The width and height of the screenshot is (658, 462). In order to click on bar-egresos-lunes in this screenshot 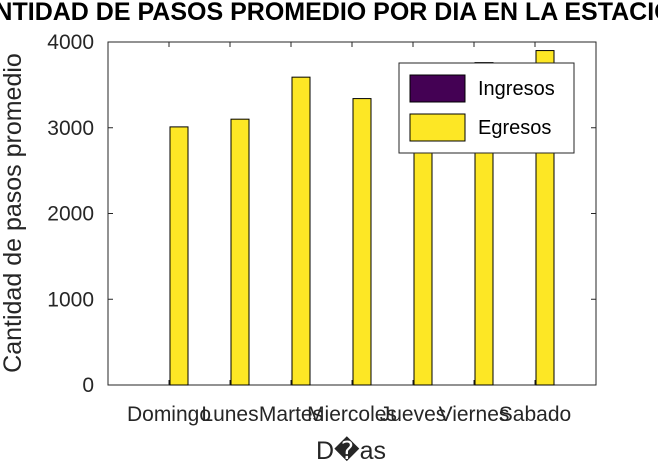, I will do `click(240, 252)`.